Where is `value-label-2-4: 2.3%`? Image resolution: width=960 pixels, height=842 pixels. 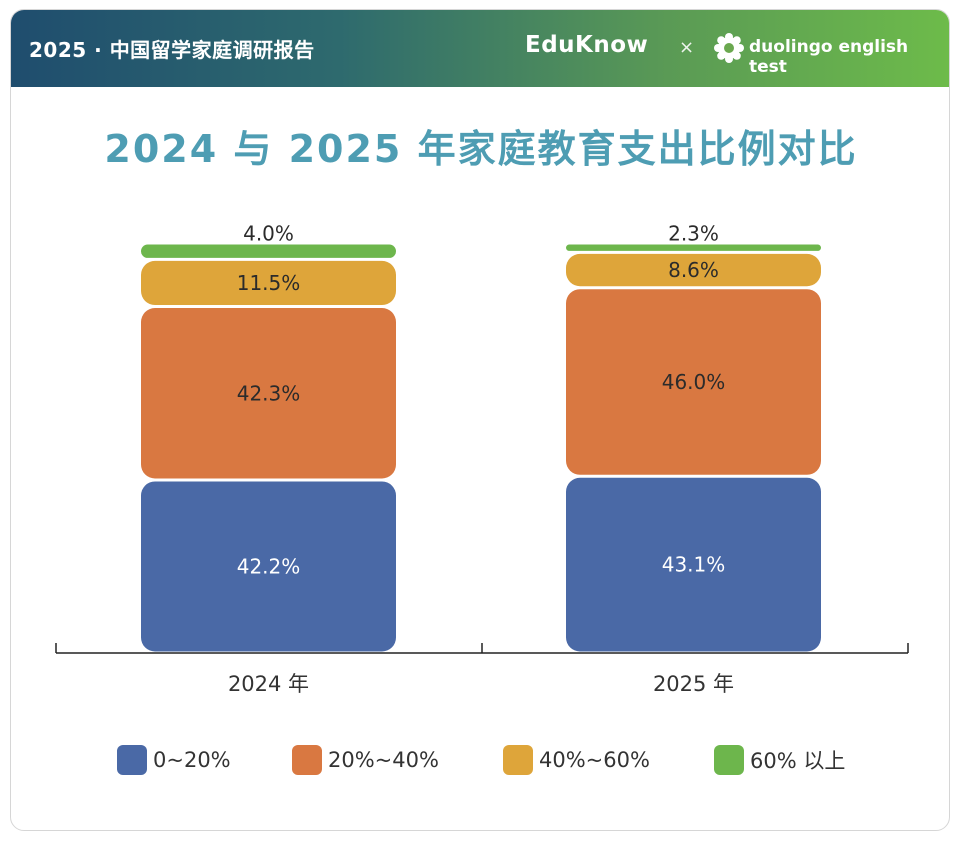
value-label-2-4: 2.3% is located at coordinates (693, 234).